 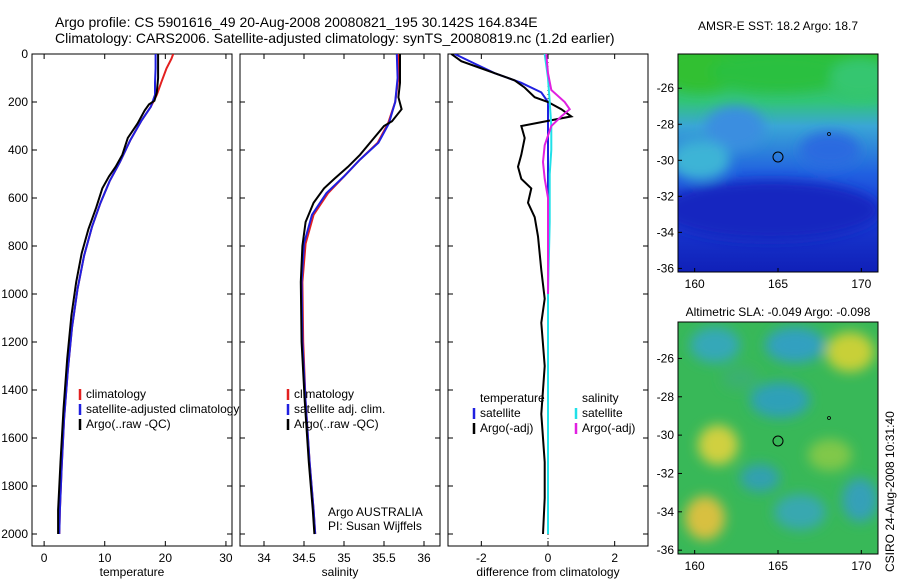 I want to click on difference-series-temperature-satellite, so click(x=501, y=294).